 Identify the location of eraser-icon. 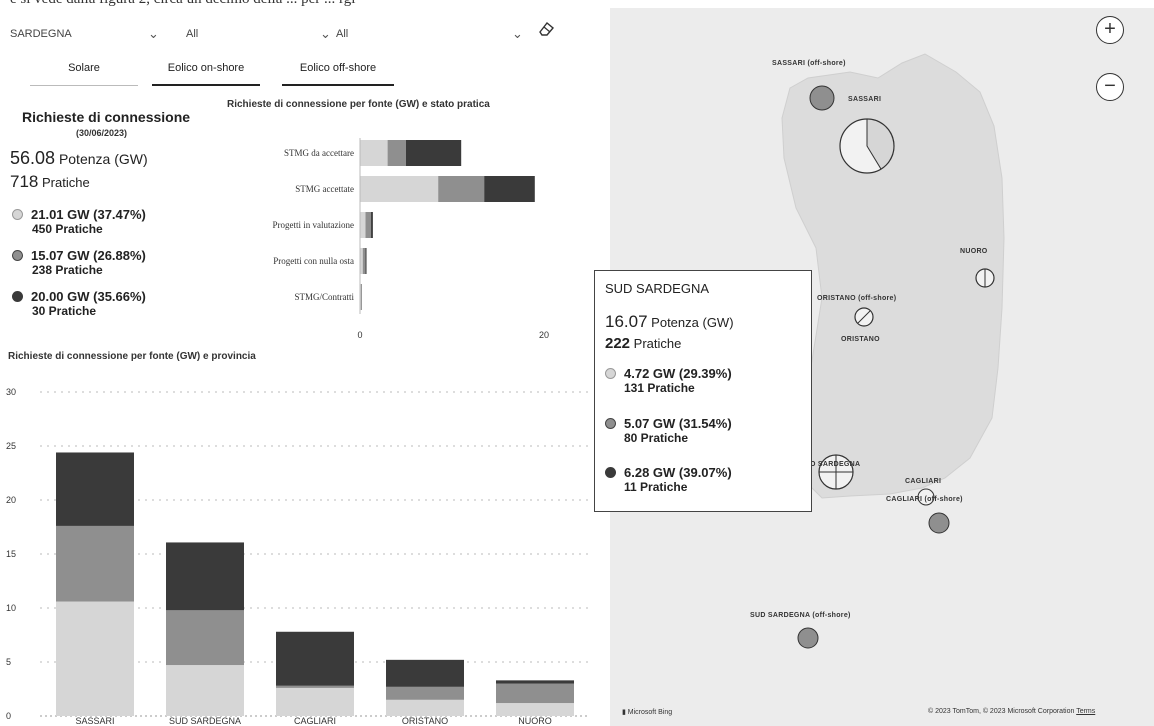
(546, 29).